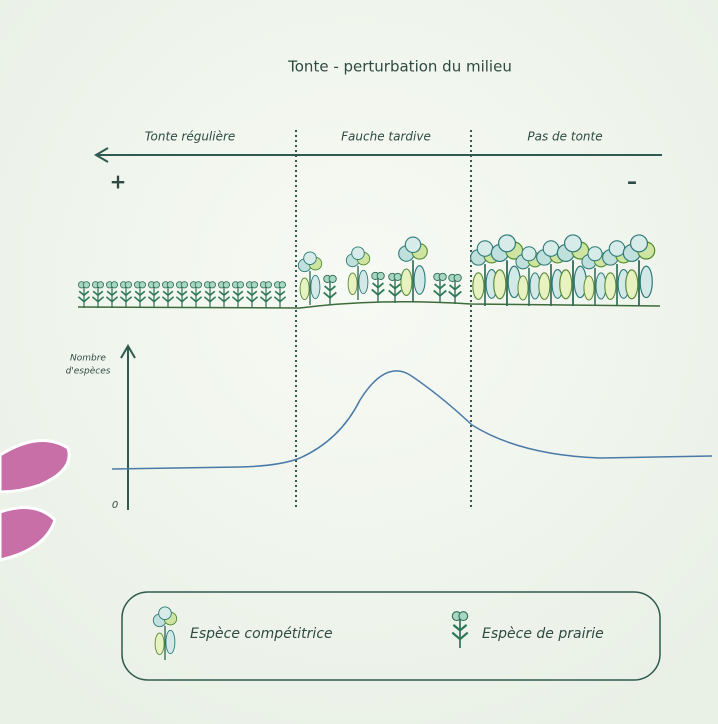 This screenshot has height=724, width=718. What do you see at coordinates (391, 636) in the screenshot?
I see `legend-box` at bounding box center [391, 636].